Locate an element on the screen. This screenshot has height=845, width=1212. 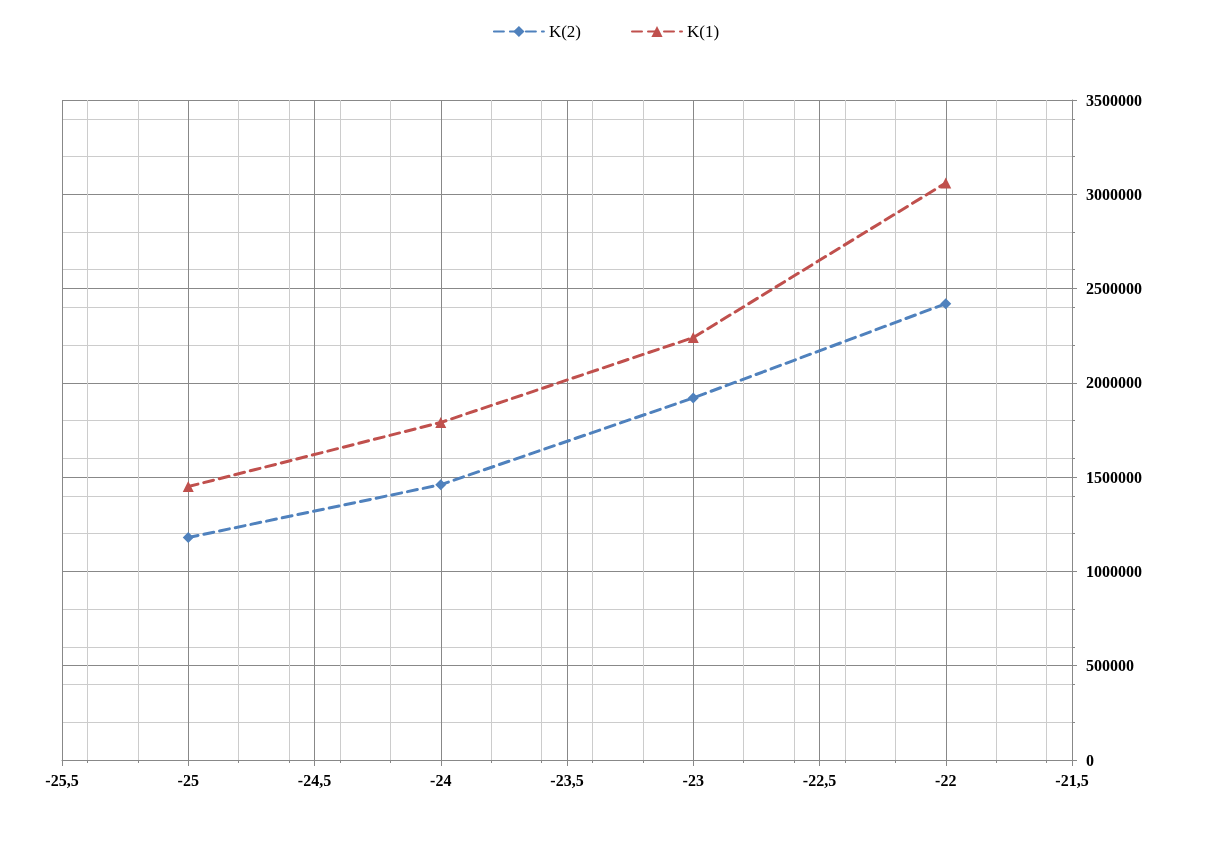
y-tick-label: 500000 is located at coordinates (1110, 666).